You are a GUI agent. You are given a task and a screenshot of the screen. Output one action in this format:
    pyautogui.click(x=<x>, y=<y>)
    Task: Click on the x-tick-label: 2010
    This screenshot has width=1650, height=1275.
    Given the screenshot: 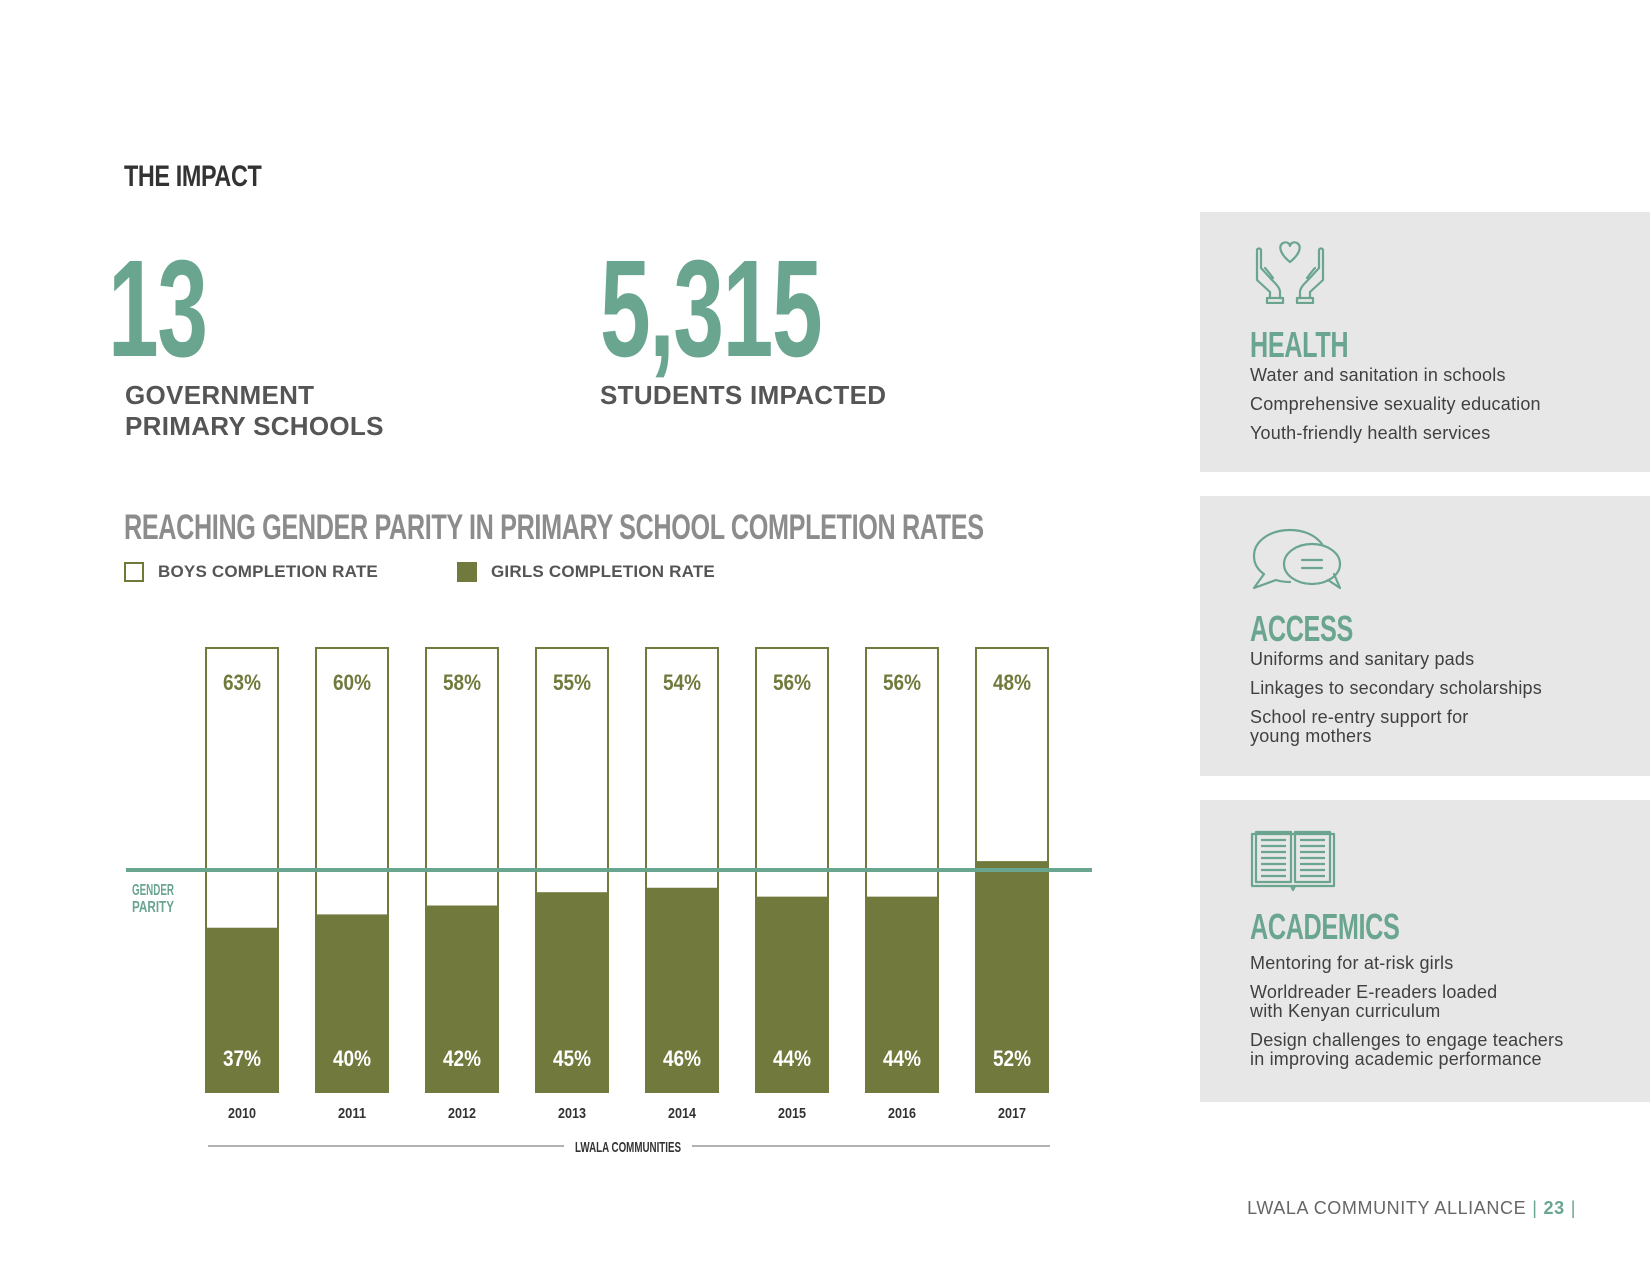 What is the action you would take?
    pyautogui.click(x=242, y=1113)
    